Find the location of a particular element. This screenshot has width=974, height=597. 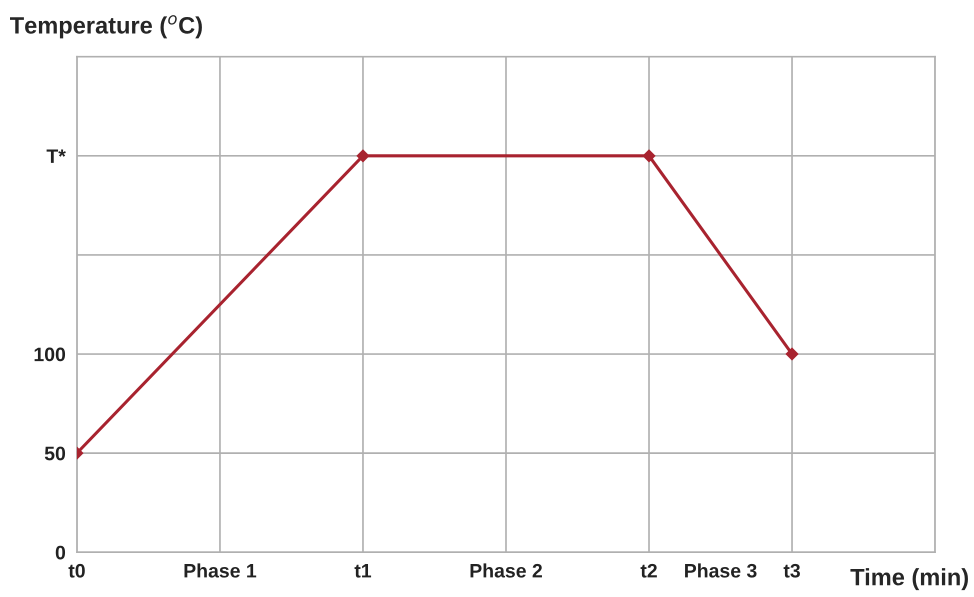

x-tick-label: Phase 2 is located at coordinates (506, 570).